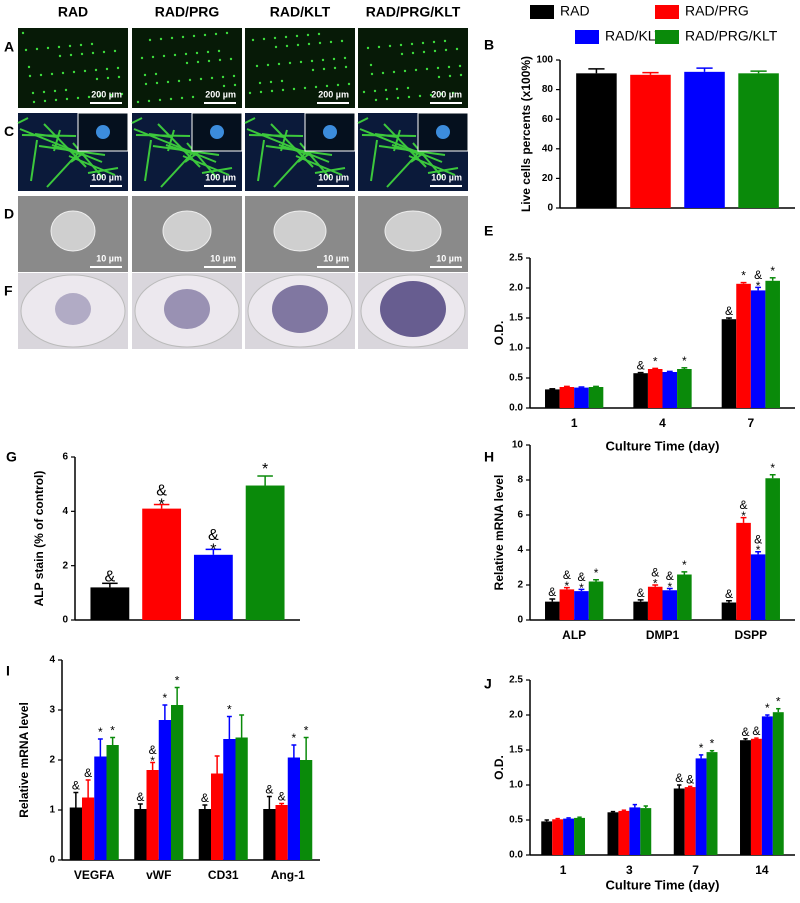  What do you see at coordinates (187, 231) in the screenshot?
I see `cell-body` at bounding box center [187, 231].